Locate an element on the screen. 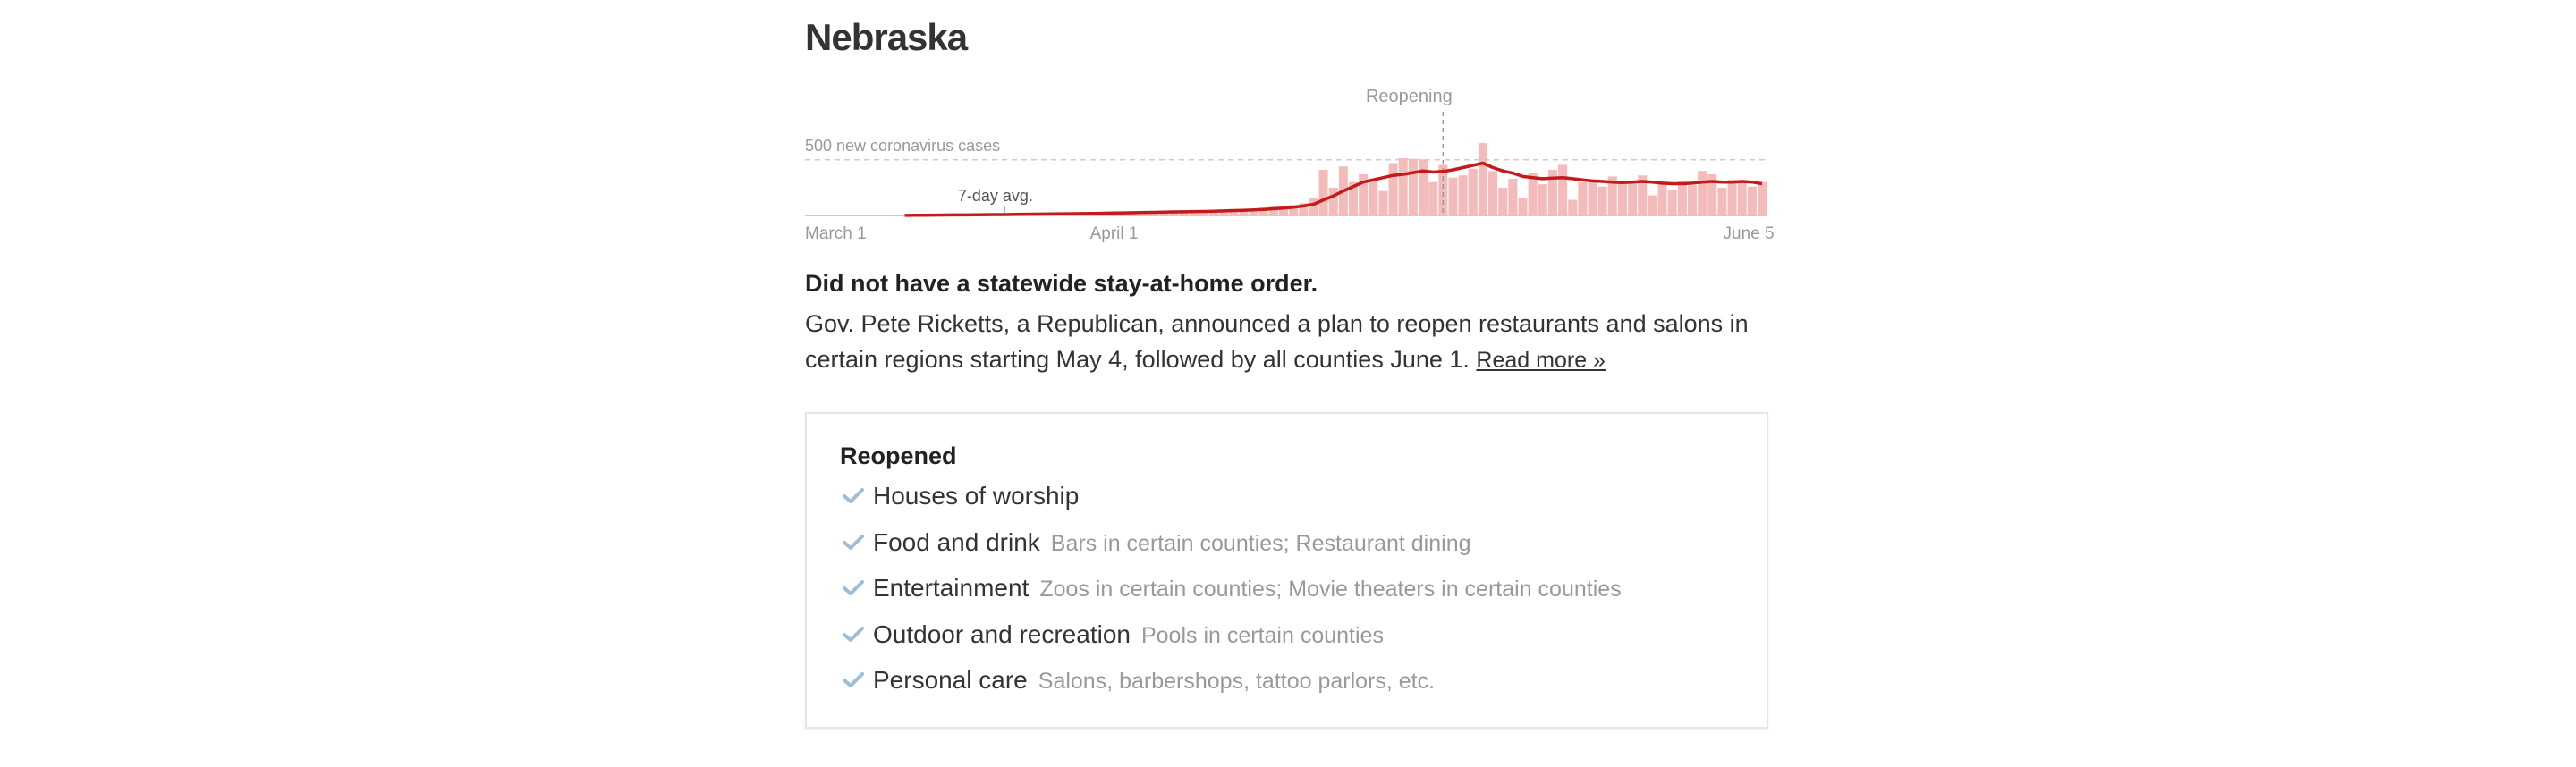  average-label: 7-day avg. is located at coordinates (995, 196).